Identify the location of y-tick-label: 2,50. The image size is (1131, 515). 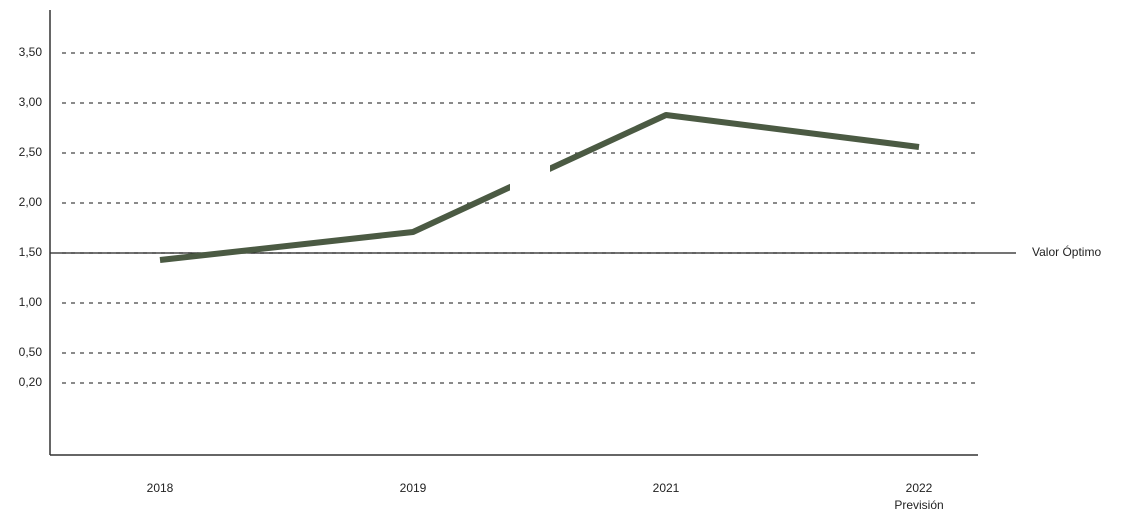
(31, 152).